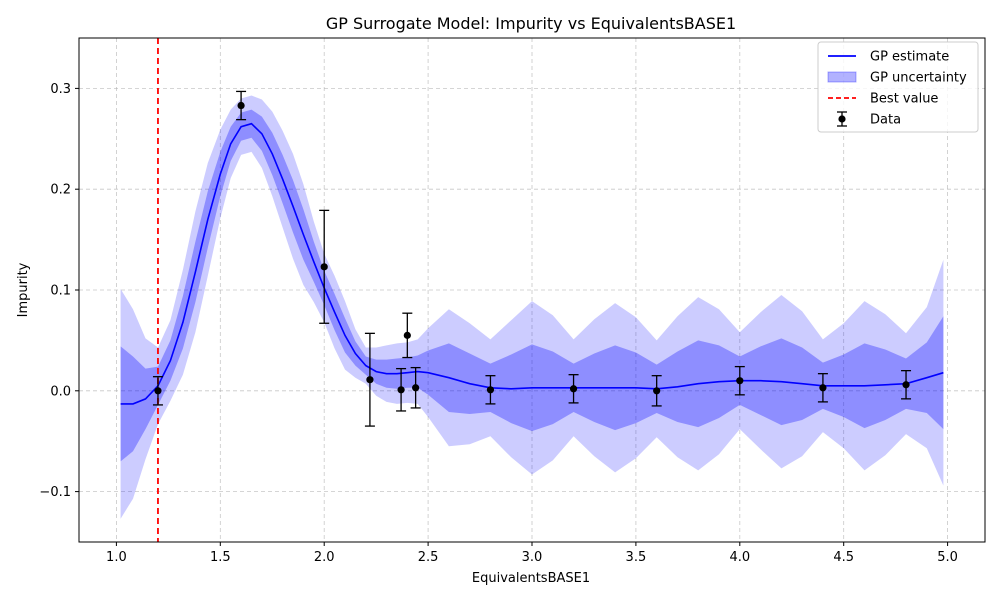  I want to click on x-axis: 1.0 1.5 2.0 2.5 3.0 3.5 4.0 4.5 5.0, so click(532, 553).